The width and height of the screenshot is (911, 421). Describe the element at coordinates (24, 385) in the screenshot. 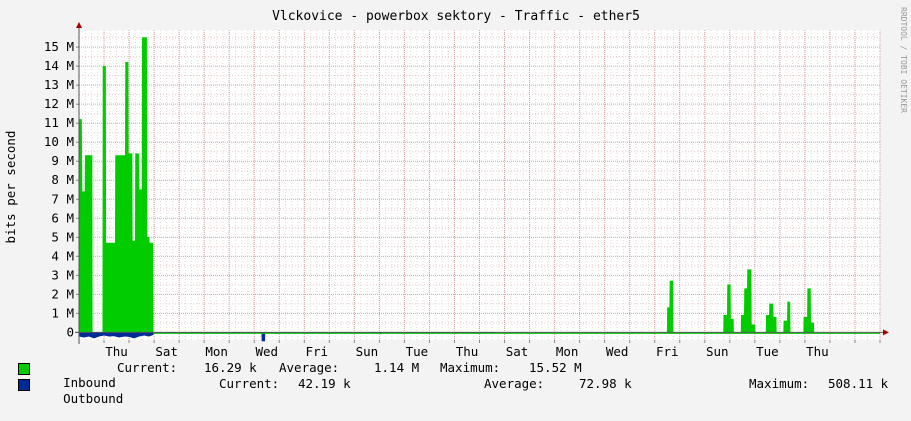

I see `outbound-legend-swatch` at that location.